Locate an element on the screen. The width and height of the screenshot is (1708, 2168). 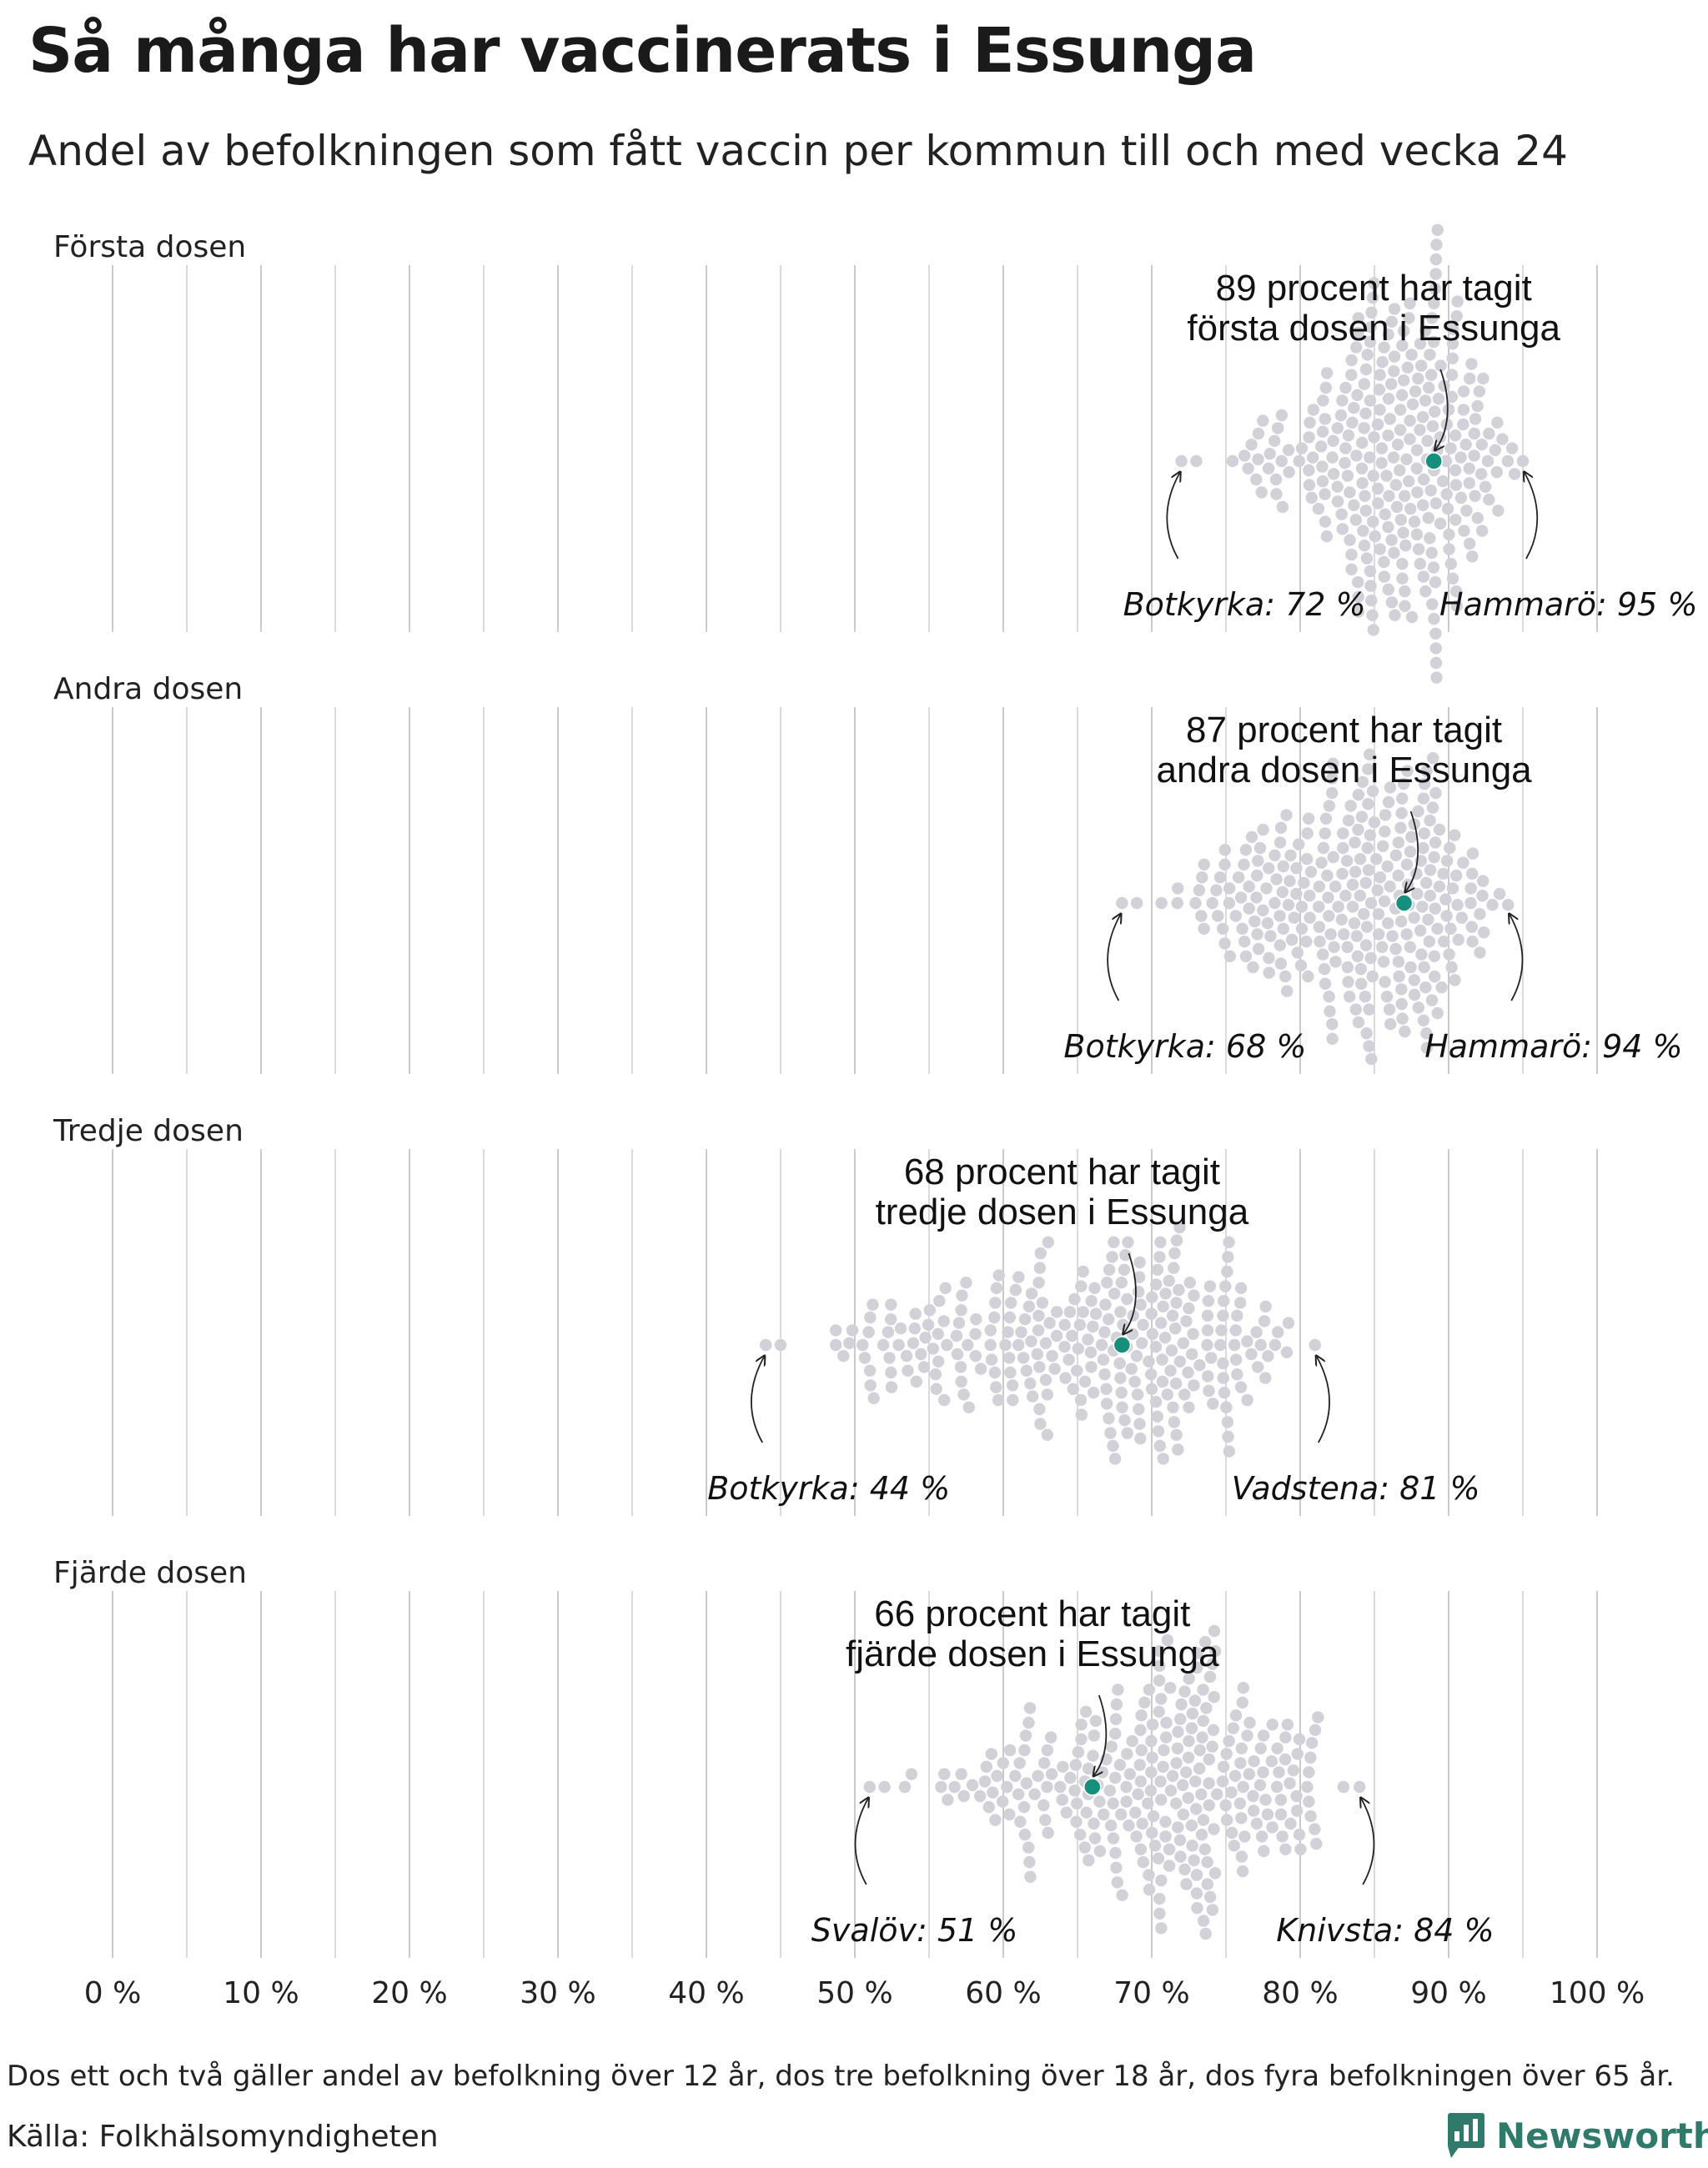
min-label: Botkyrka: 72 % is located at coordinates (1244, 604).